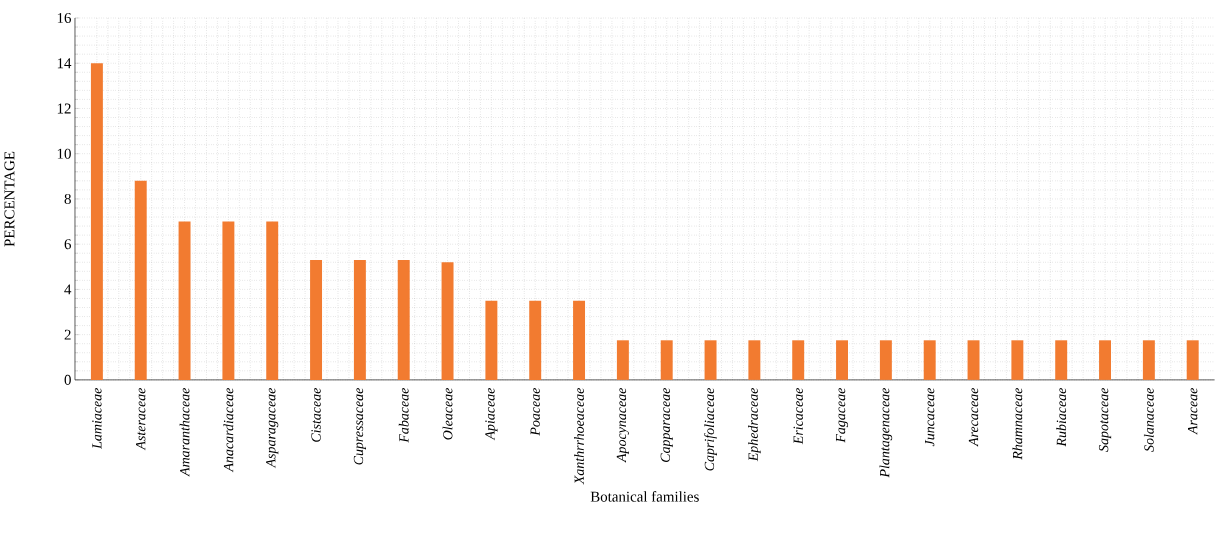  What do you see at coordinates (1105, 420) in the screenshot?
I see `x-tick-label: Sapotaceae` at bounding box center [1105, 420].